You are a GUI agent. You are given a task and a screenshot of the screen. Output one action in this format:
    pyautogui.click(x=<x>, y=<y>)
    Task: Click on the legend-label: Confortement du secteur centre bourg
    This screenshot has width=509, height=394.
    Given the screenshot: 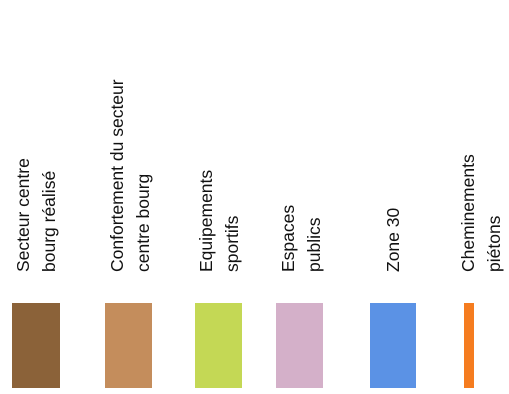 What is the action you would take?
    pyautogui.click(x=130, y=175)
    